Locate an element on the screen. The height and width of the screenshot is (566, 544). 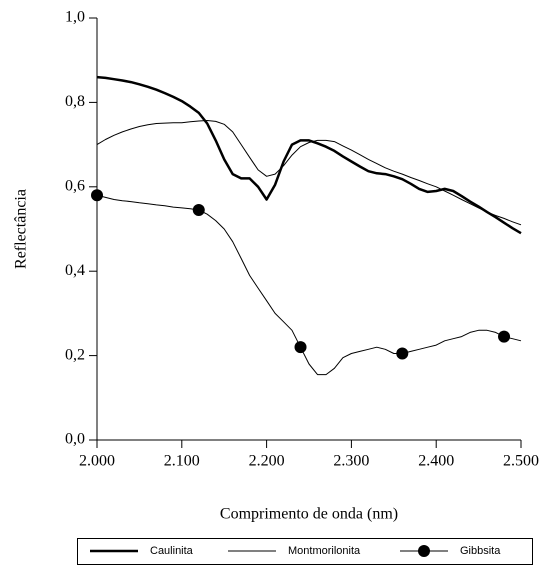
legend-box is located at coordinates (305, 551).